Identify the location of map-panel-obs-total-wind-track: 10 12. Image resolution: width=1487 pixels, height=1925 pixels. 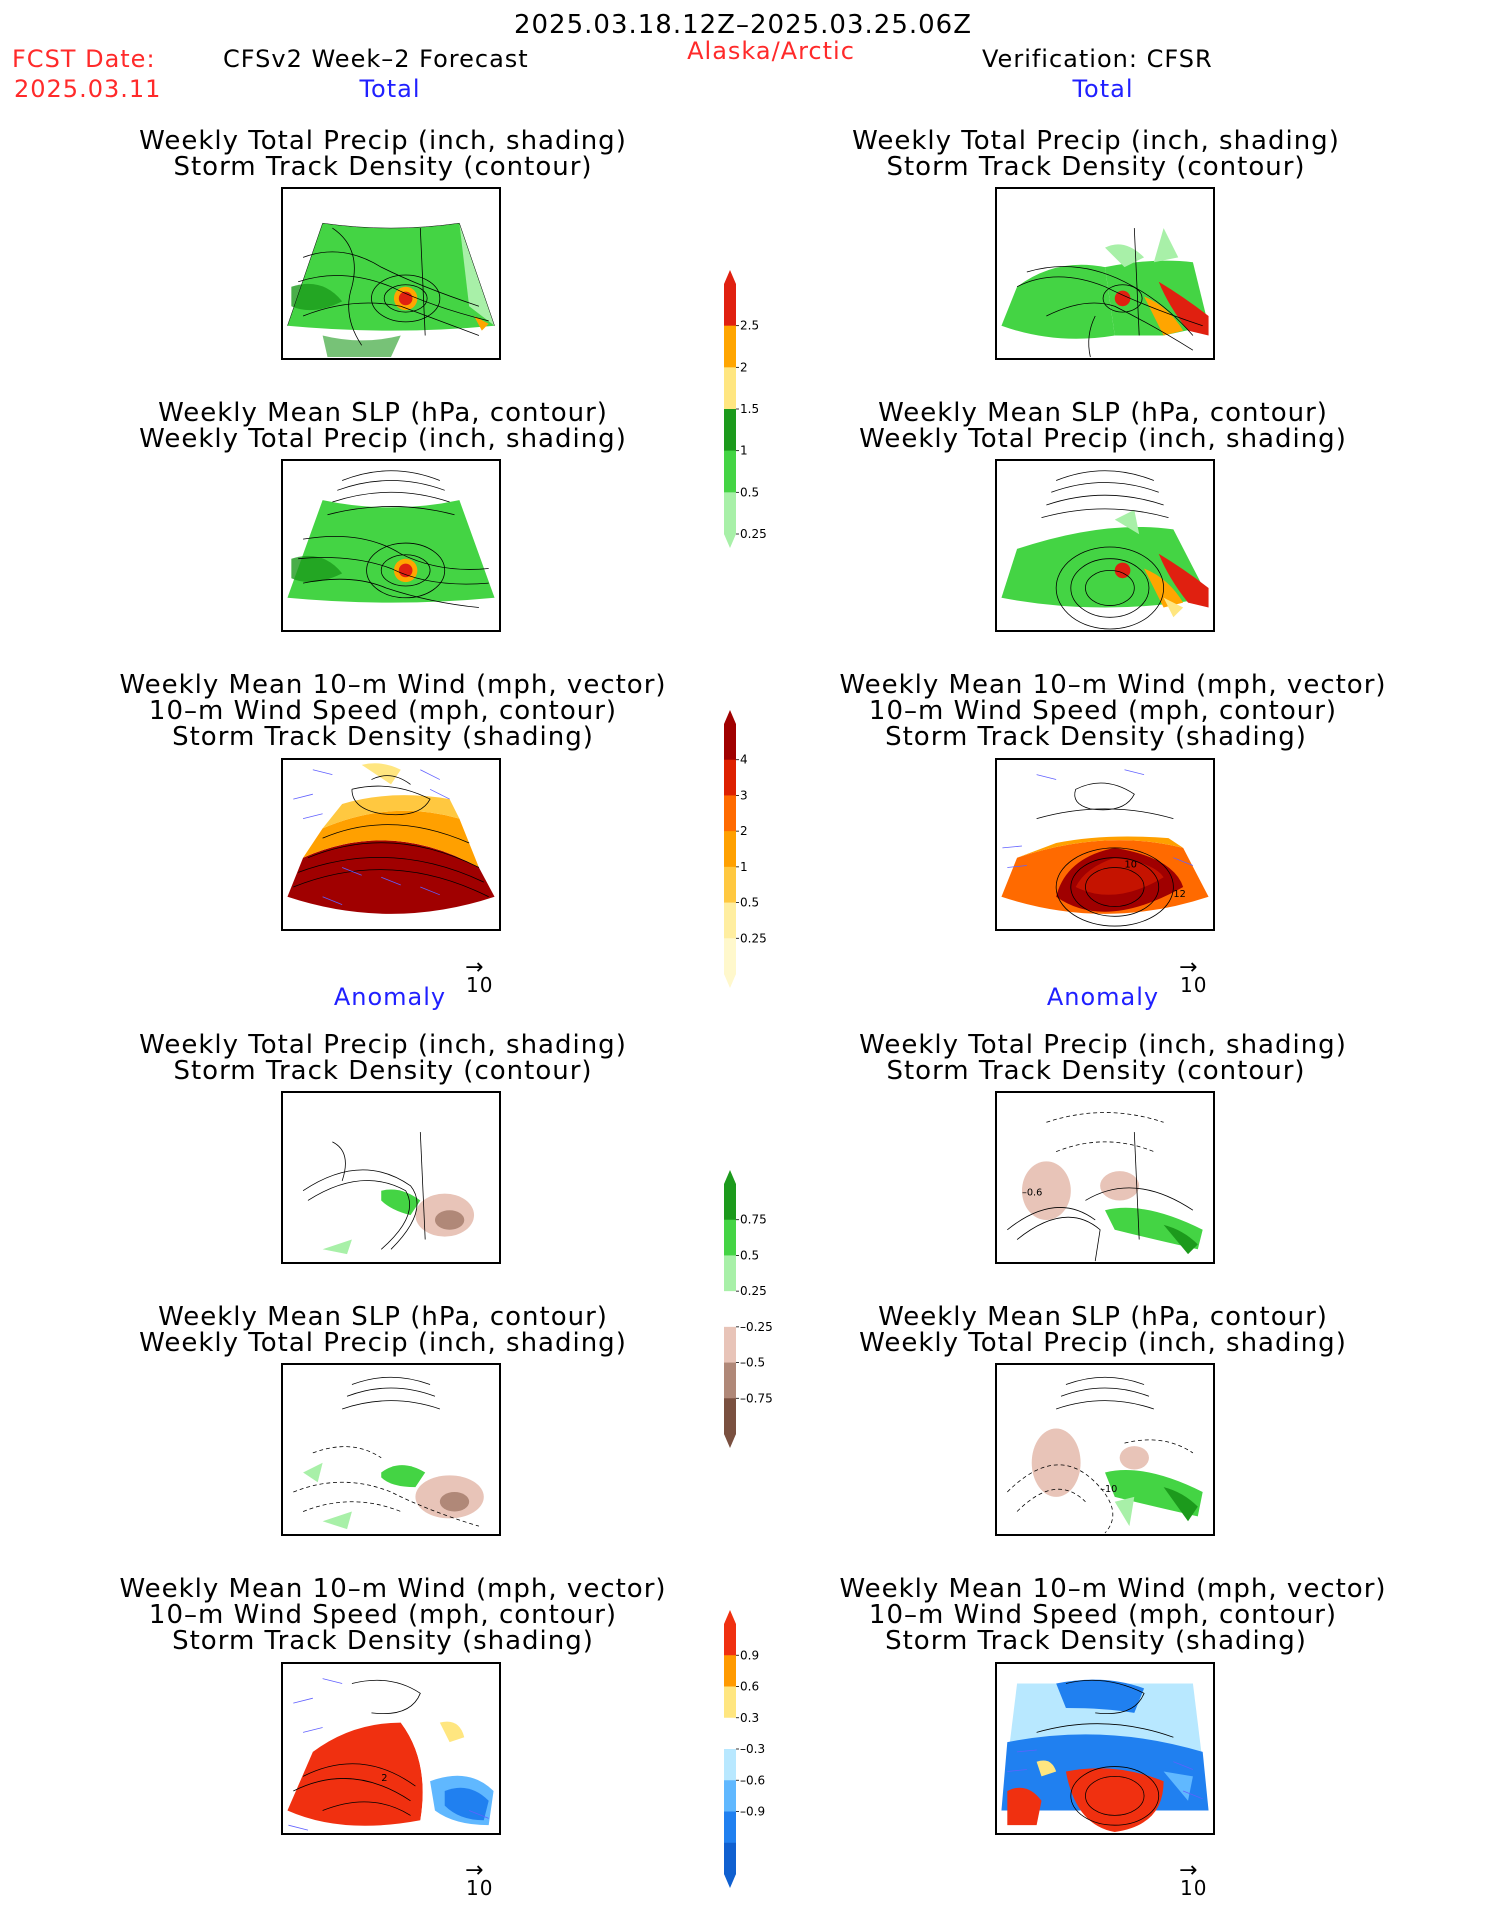
(1105, 844).